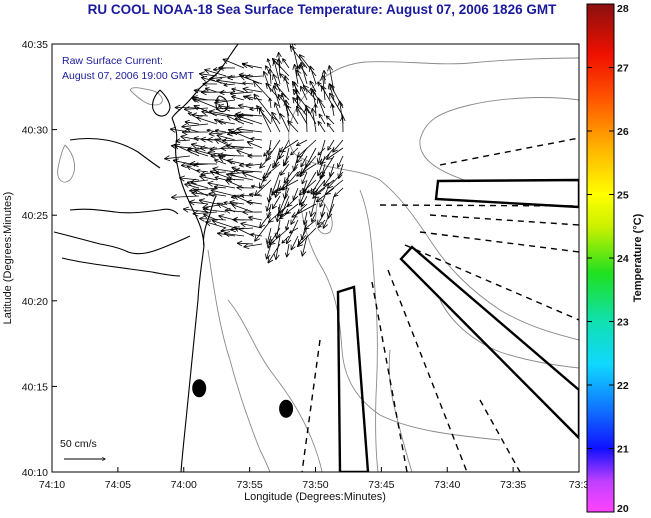 This screenshot has width=651, height=518. I want to click on current-label: Raw Surface Current:, so click(112, 61).